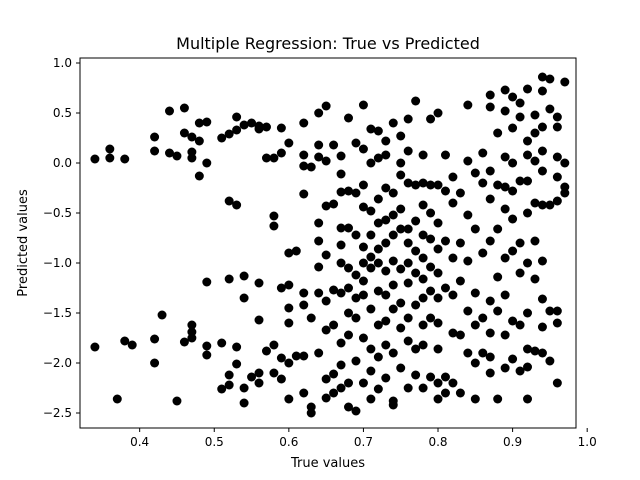 The width and height of the screenshot is (640, 480). Describe the element at coordinates (437, 442) in the screenshot. I see `x-tick-label: 0.8` at that location.